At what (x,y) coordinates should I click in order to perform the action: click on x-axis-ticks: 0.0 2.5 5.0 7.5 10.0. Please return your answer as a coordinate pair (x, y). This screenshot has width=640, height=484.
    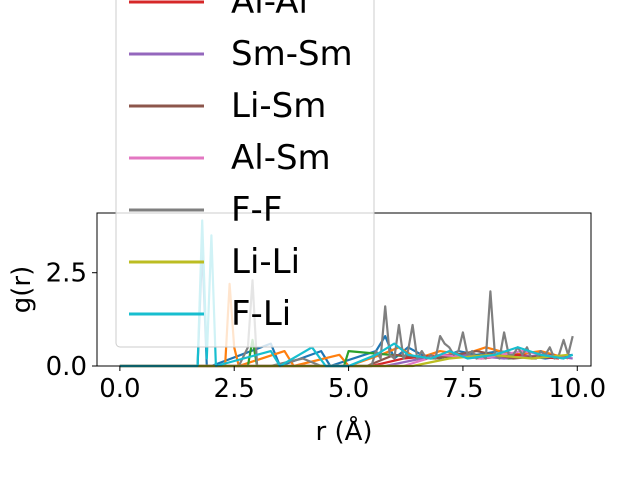
    Looking at the image, I should click on (352, 385).